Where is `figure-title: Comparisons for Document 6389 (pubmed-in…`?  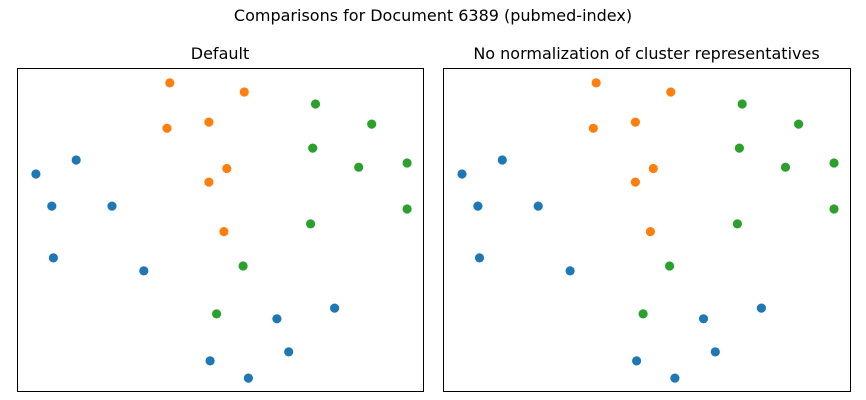 figure-title: Comparisons for Document 6389 (pubmed-in… is located at coordinates (433, 15).